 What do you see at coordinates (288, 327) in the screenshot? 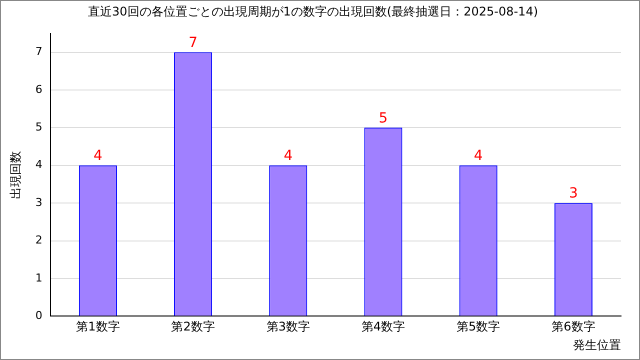
I see `x-tick-label: 第3数字` at bounding box center [288, 327].